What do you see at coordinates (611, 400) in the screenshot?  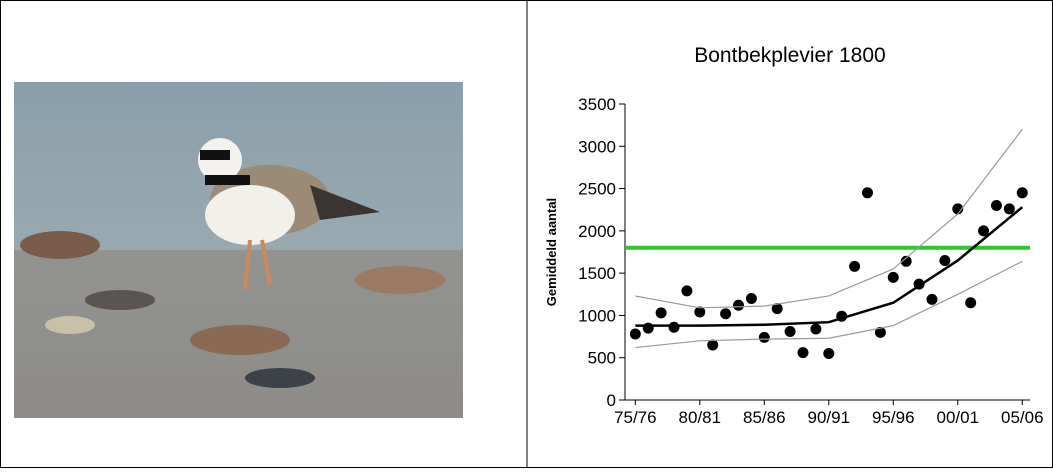 I see `y-tick-label: 0` at bounding box center [611, 400].